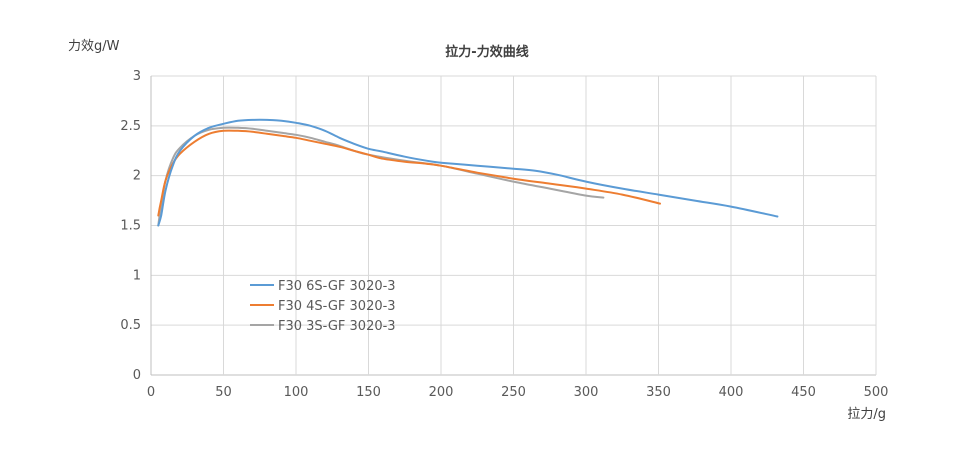 The width and height of the screenshot is (976, 460). I want to click on x-tick-label: 200, so click(441, 392).